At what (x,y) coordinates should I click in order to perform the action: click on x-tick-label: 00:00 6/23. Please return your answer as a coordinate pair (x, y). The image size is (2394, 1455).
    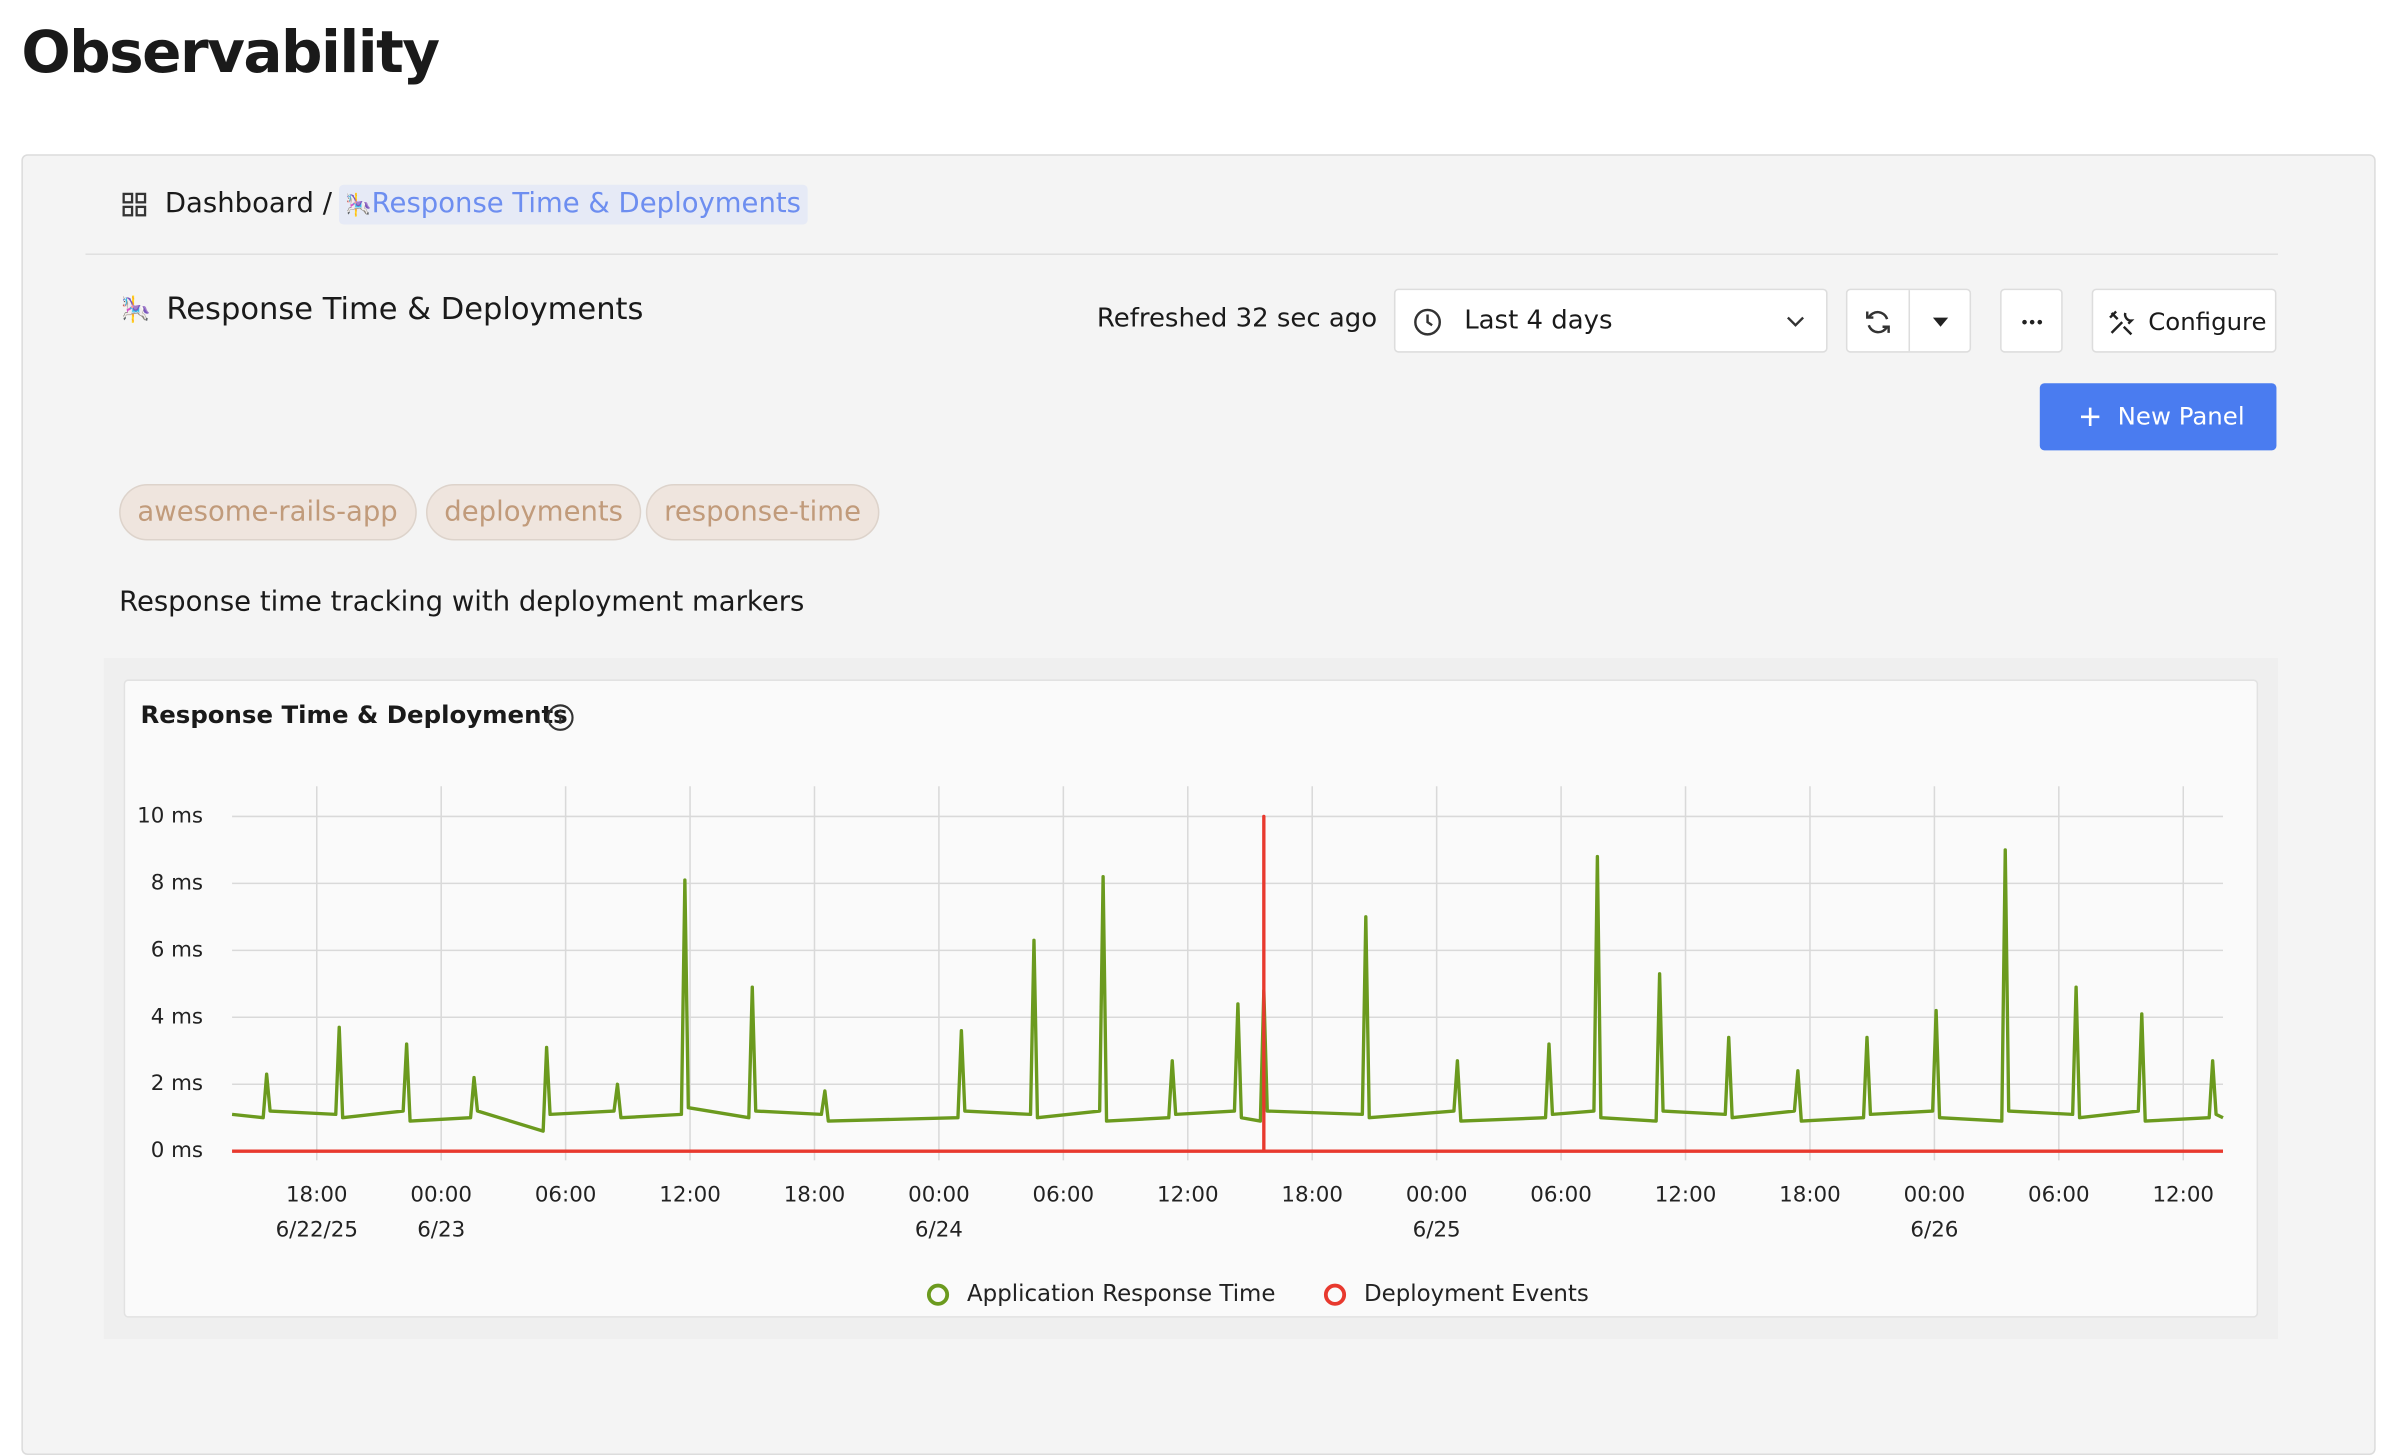
    Looking at the image, I should click on (441, 1213).